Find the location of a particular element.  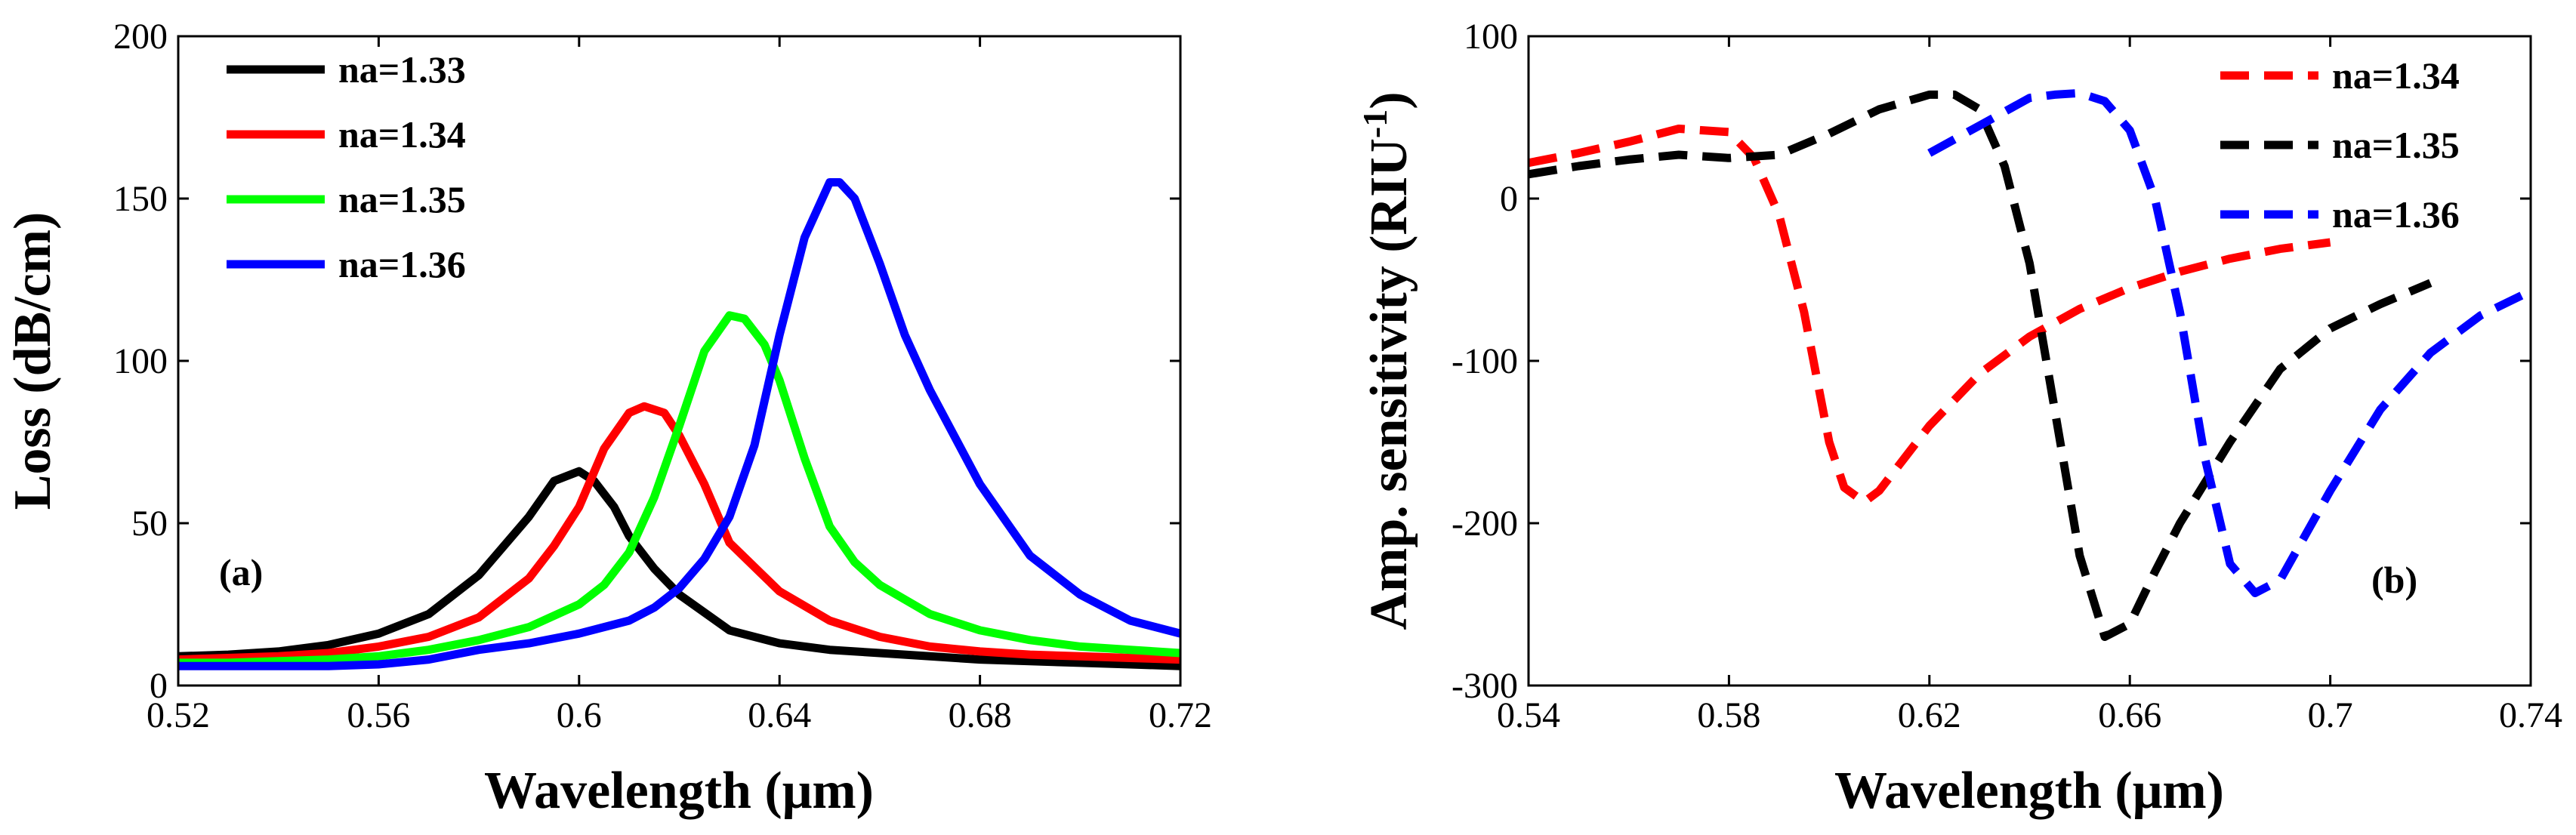

y-tick-label: -200 is located at coordinates (1485, 524).